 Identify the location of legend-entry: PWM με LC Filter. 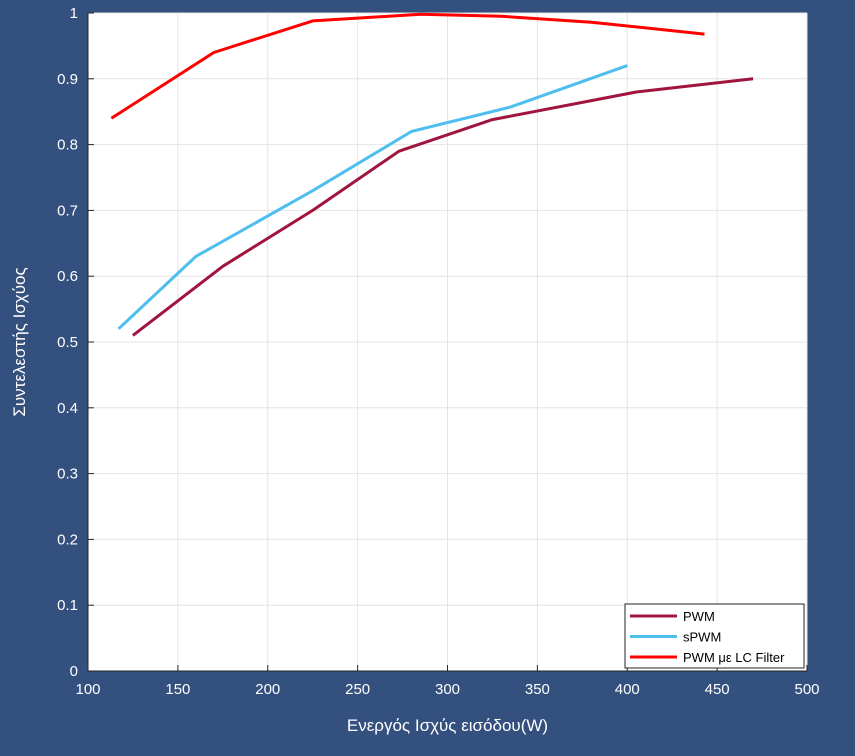
(734, 657).